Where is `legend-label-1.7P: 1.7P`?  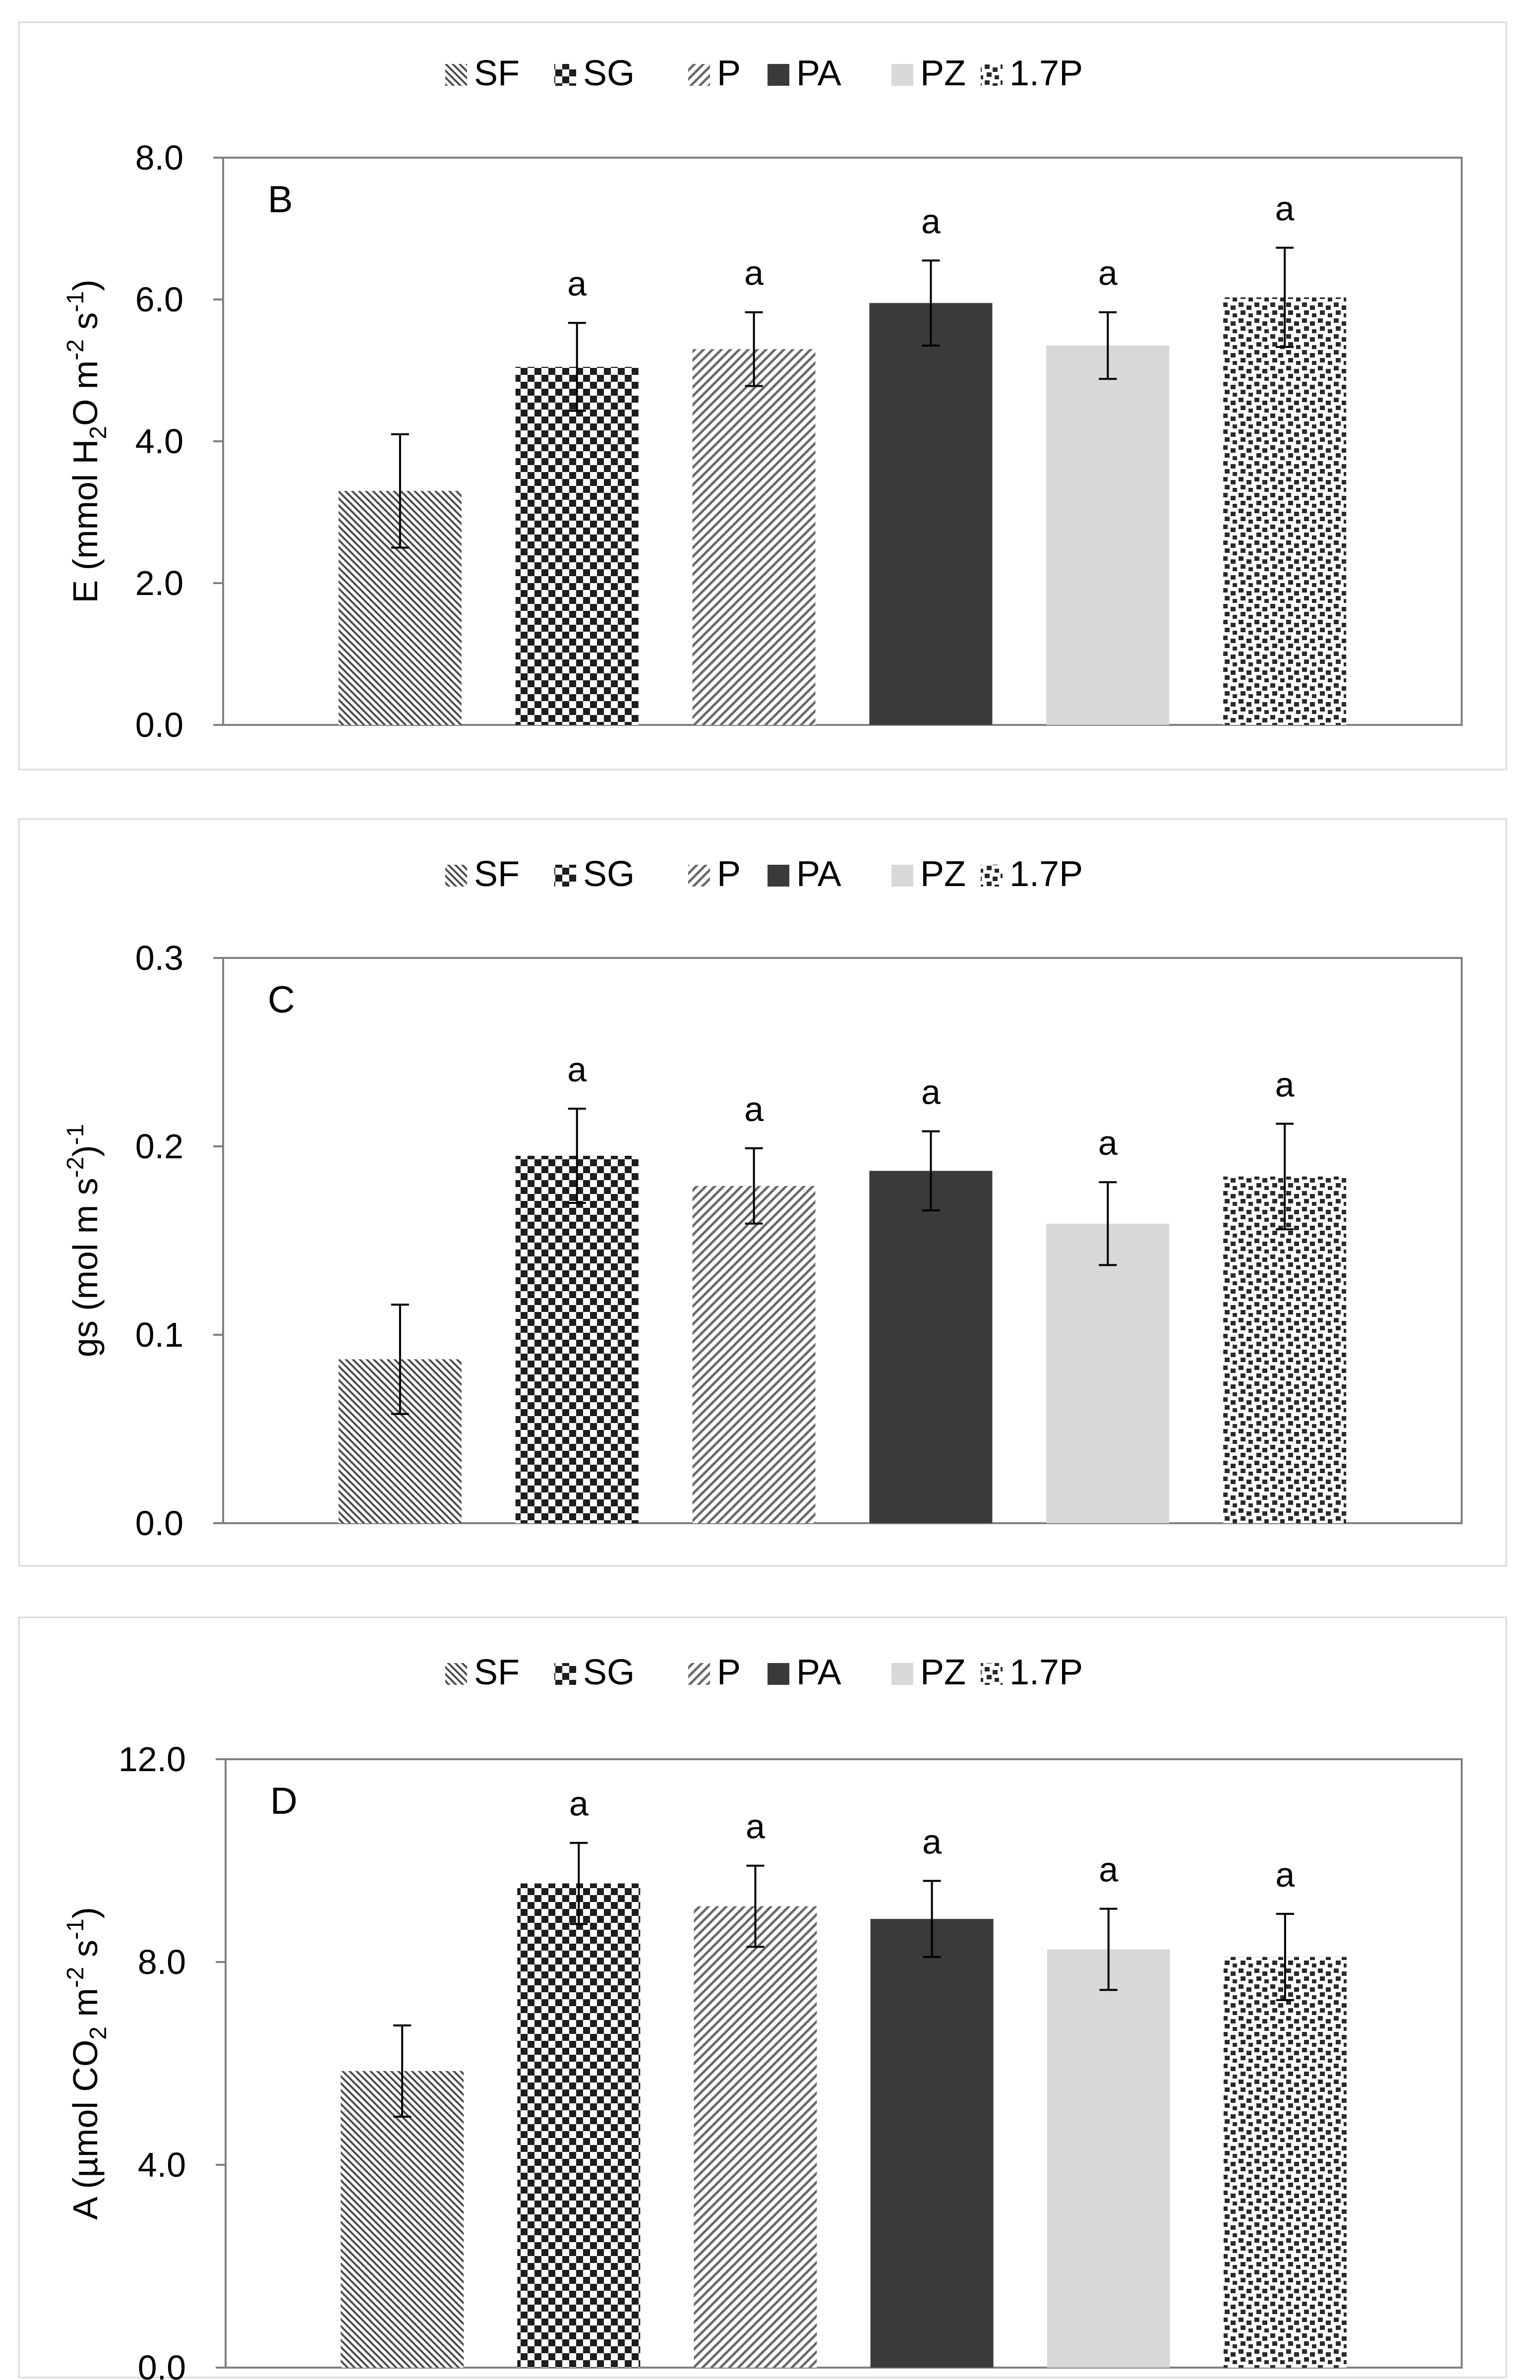 legend-label-1.7P: 1.7P is located at coordinates (1046, 1672).